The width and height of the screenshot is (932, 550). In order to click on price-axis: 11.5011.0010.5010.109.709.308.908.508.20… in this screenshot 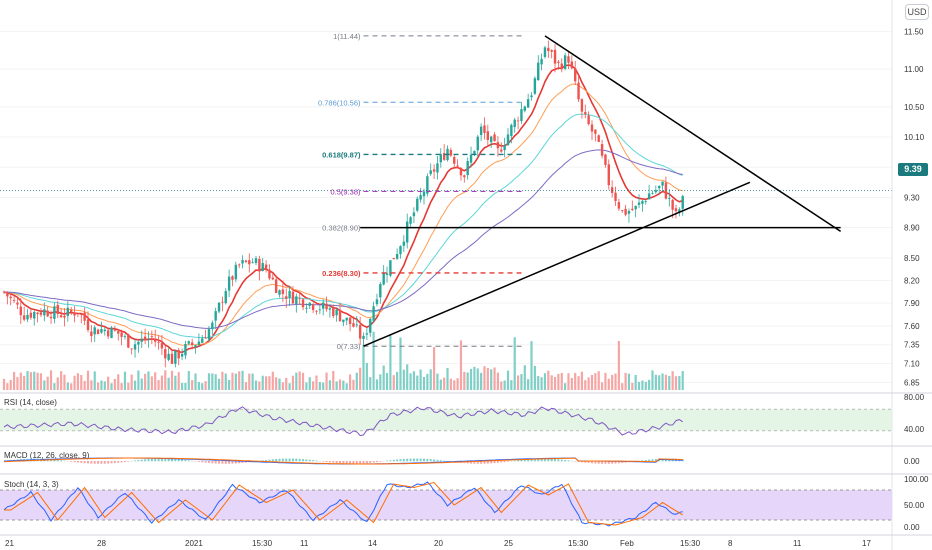, I will do `click(908, 275)`.